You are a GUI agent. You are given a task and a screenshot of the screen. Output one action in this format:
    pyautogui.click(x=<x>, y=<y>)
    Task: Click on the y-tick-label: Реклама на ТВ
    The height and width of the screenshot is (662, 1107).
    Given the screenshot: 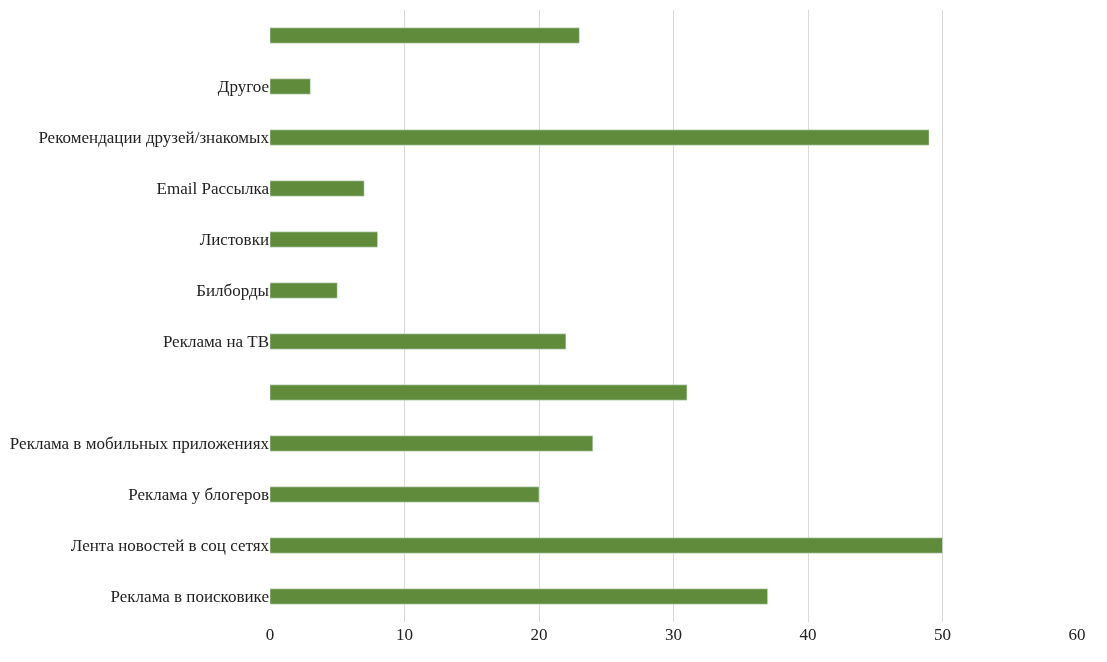 What is the action you would take?
    pyautogui.click(x=215, y=342)
    